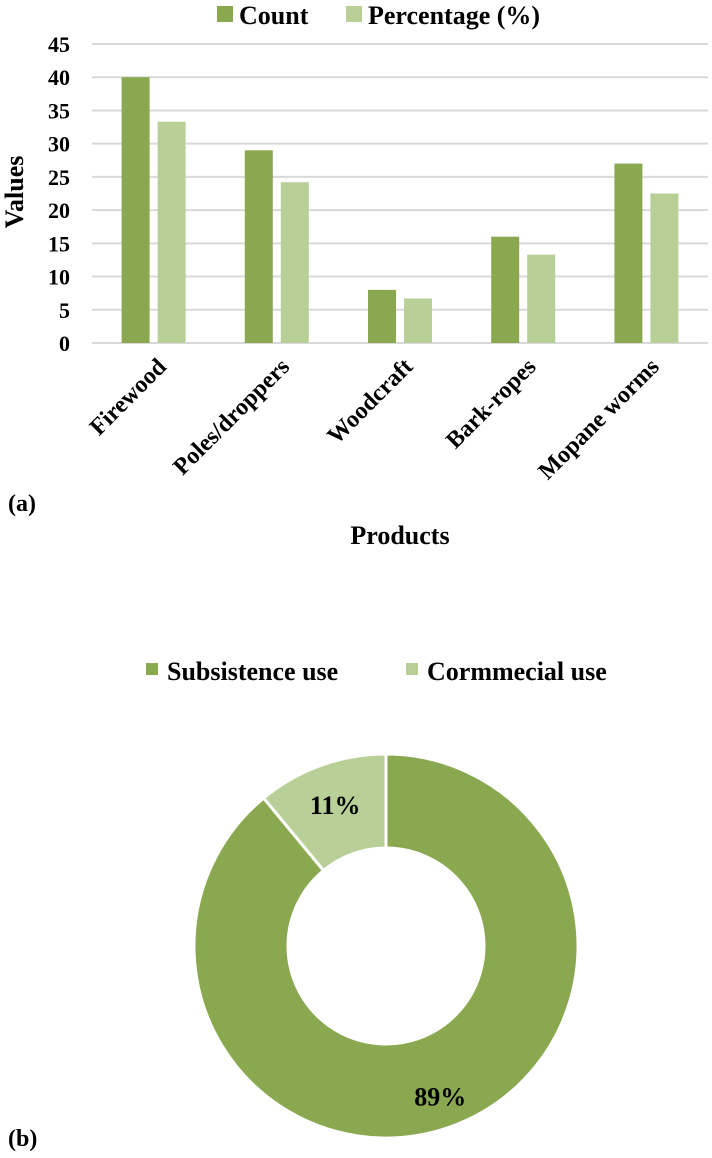  I want to click on y-tick-label: 30, so click(59, 144).